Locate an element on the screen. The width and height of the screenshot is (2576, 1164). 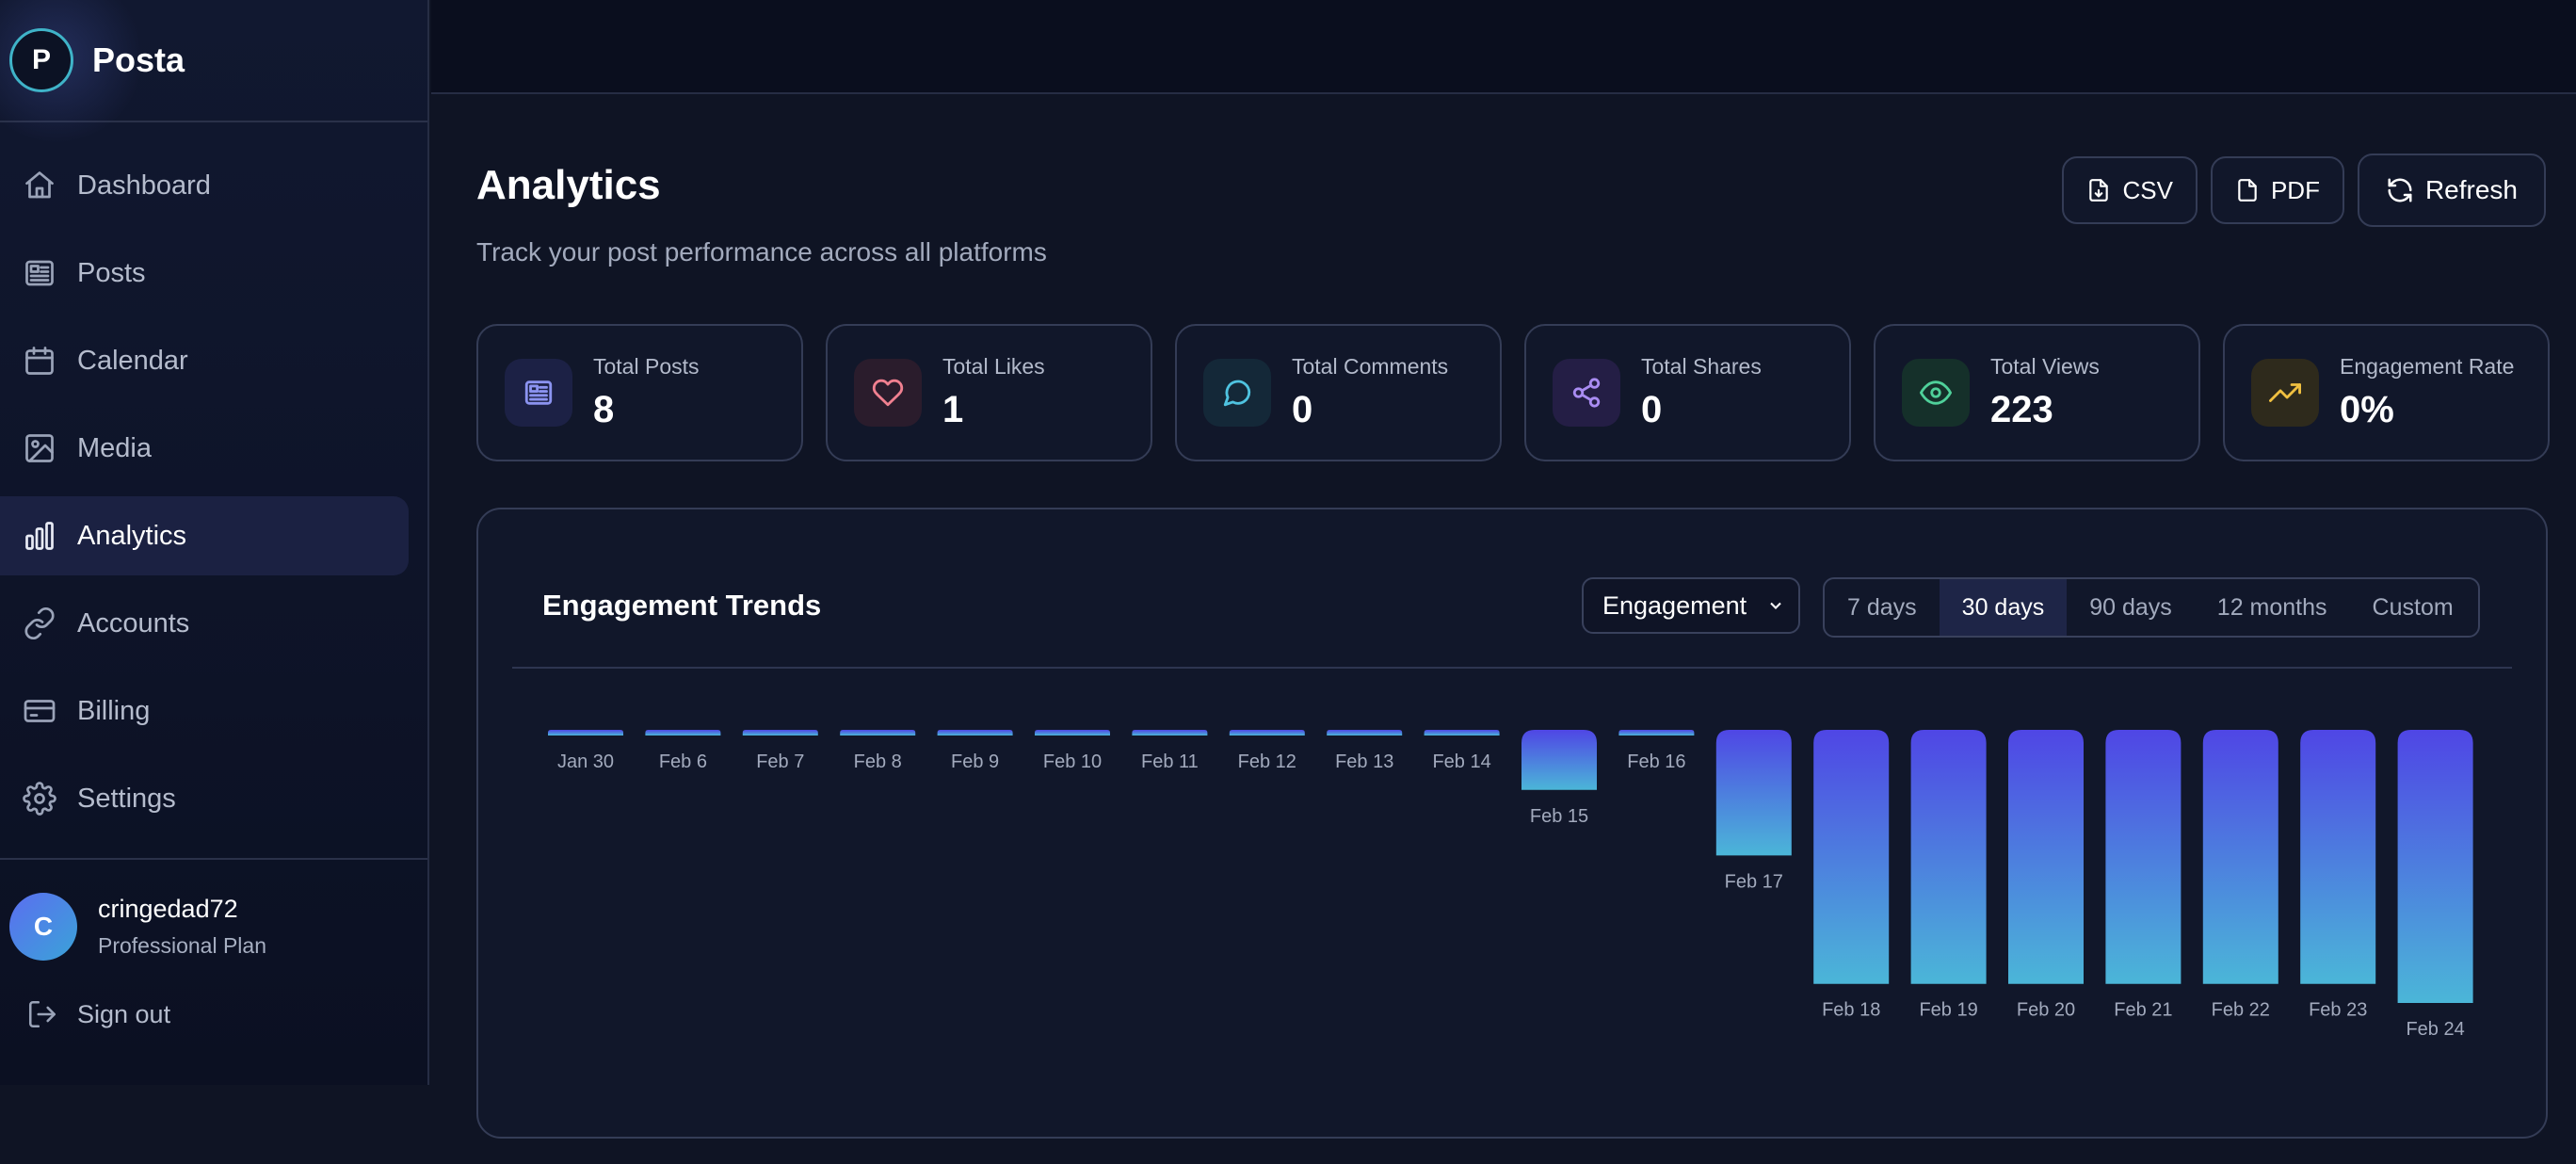
sidebar-item-label: Billing is located at coordinates (114, 710).